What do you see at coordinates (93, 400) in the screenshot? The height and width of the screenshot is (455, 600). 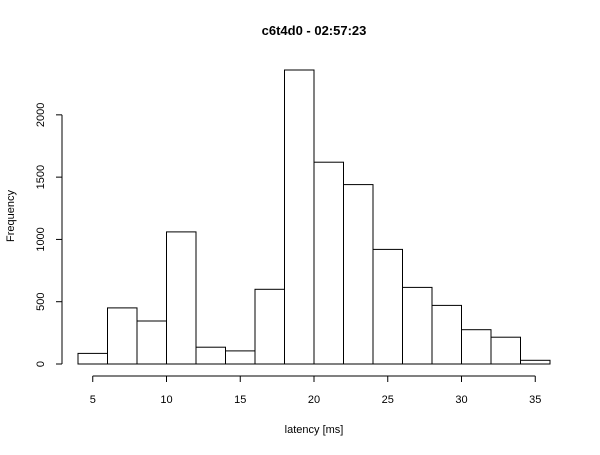 I see `x-tick-label: 5` at bounding box center [93, 400].